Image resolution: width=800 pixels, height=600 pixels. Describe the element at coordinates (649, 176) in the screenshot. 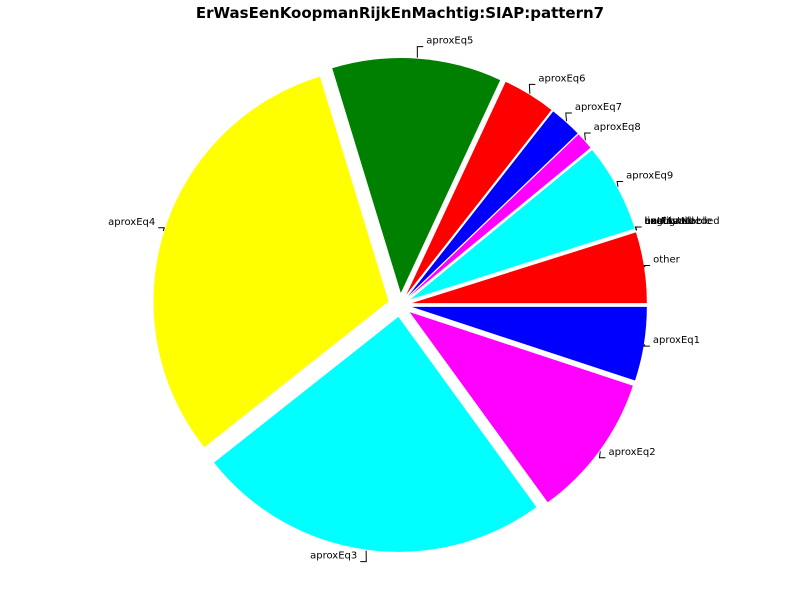

I see `slice-label-aprox-eq-9: aproxEq9` at that location.